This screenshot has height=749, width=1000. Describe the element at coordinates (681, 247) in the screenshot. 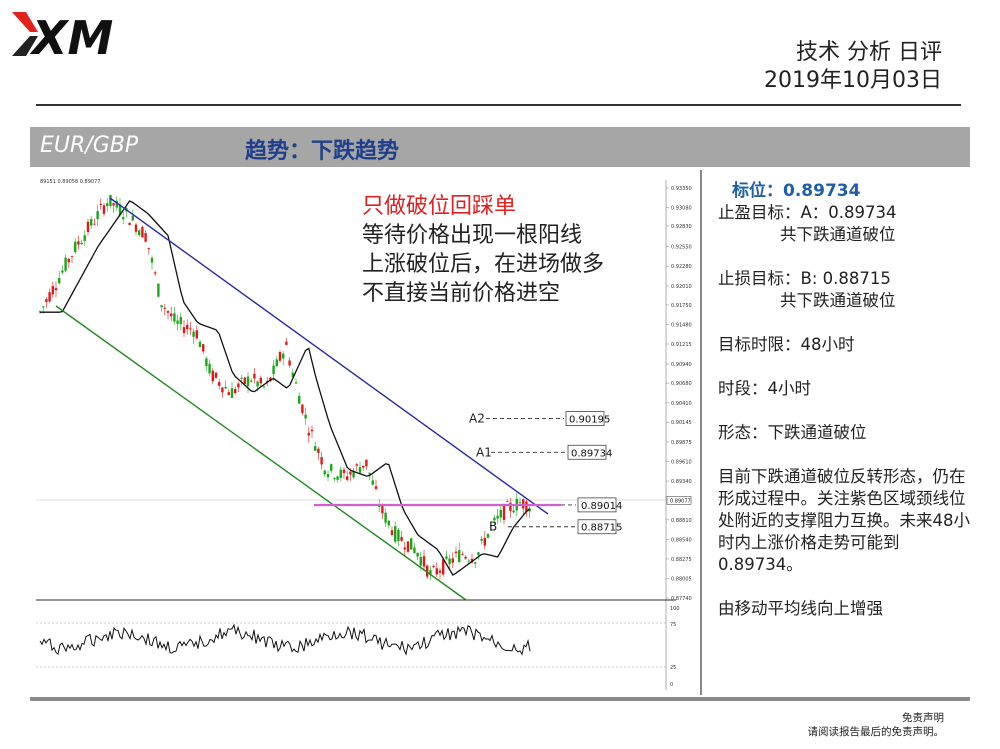

I see `y-tick-label: 0.92550` at that location.